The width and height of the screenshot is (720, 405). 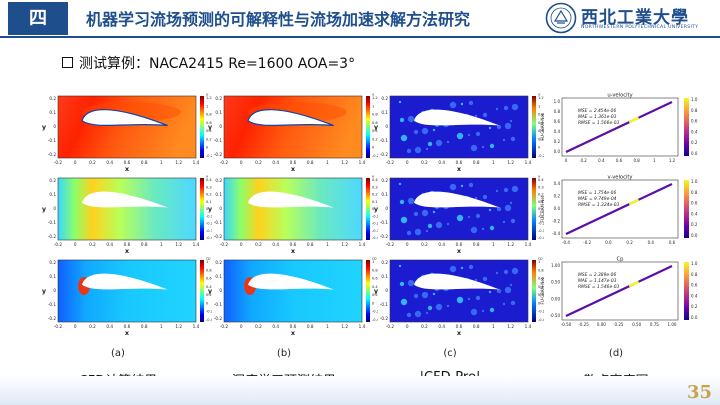 I want to click on colorbar-tick-label: 0.6, so click(x=541, y=279).